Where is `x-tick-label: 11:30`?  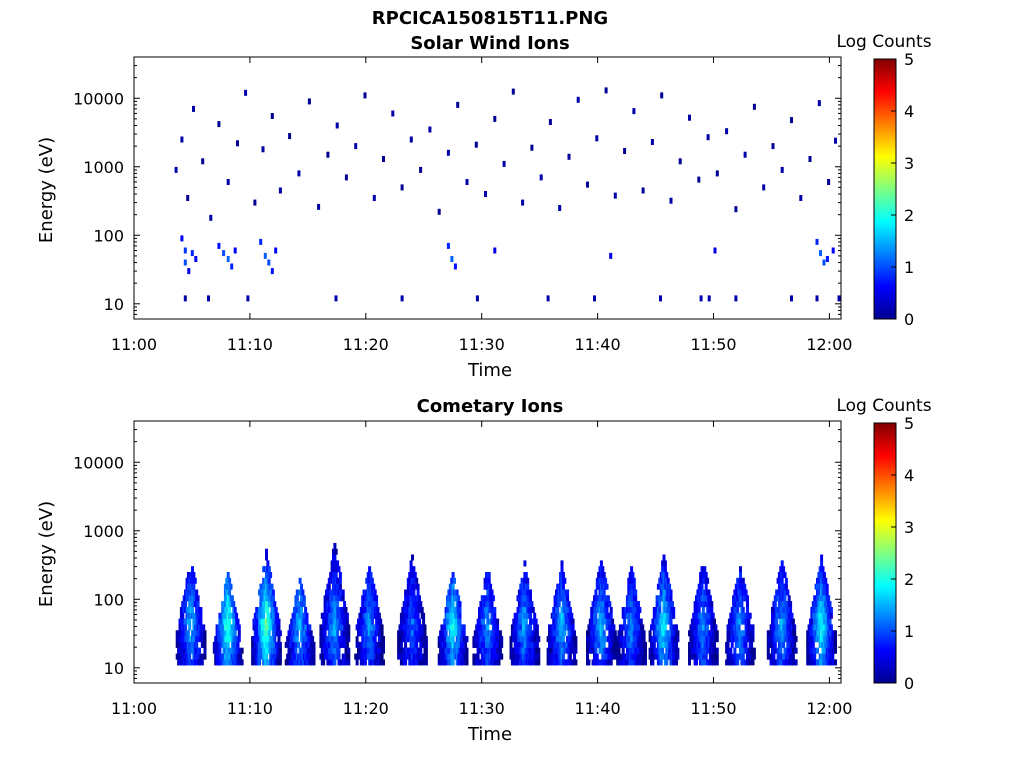 x-tick-label: 11:30 is located at coordinates (482, 344).